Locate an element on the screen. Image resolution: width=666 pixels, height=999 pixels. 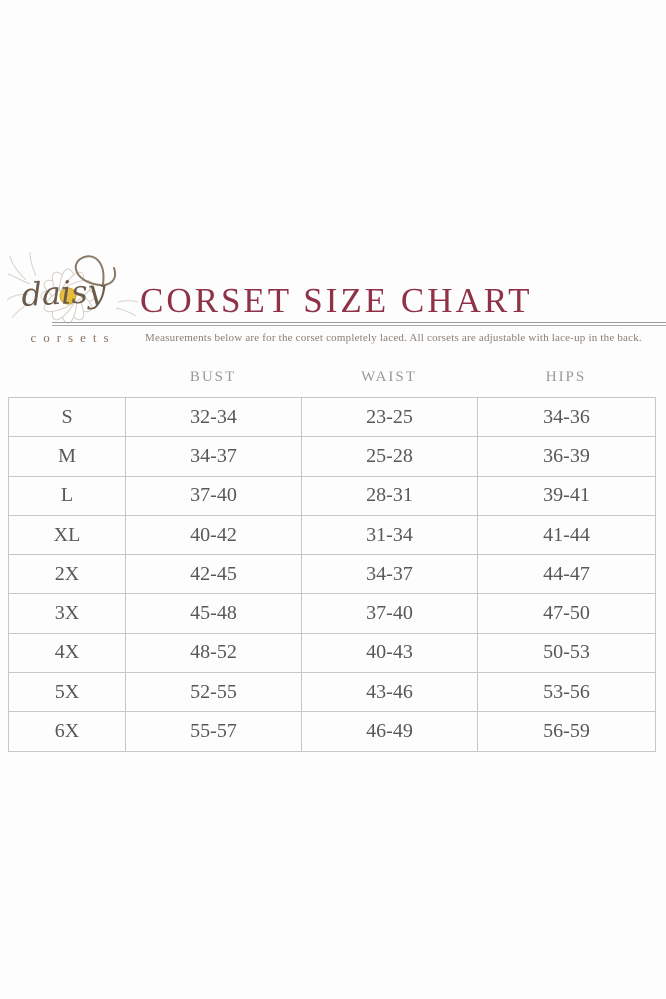
hips-cell: 50-53 is located at coordinates (566, 653).